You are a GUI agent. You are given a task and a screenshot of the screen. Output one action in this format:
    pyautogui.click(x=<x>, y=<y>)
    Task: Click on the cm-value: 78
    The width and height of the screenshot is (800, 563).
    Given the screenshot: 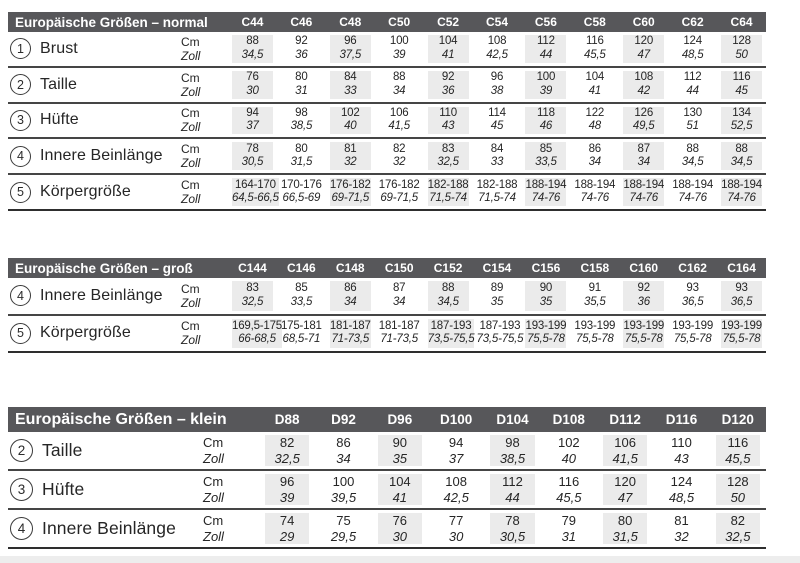 What is the action you would take?
    pyautogui.click(x=512, y=520)
    